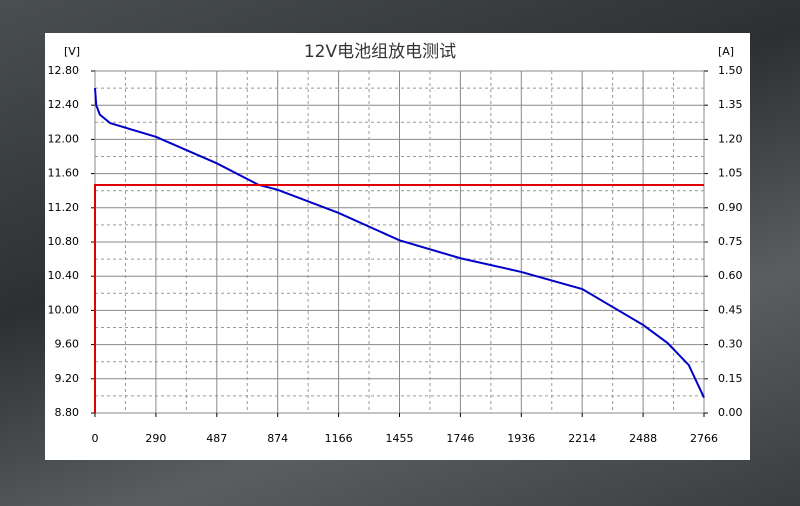 This screenshot has width=800, height=506. I want to click on y-tick-label: 9.60, so click(67, 344).